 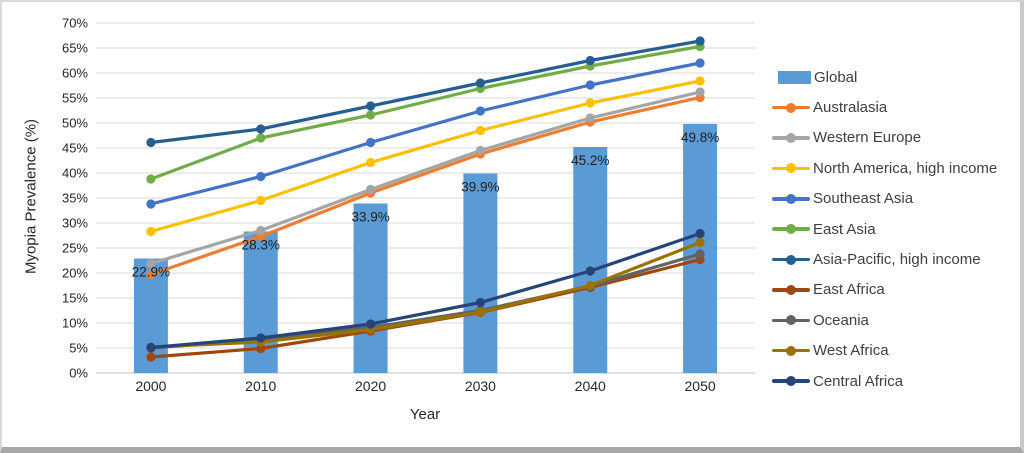 What do you see at coordinates (841, 320) in the screenshot?
I see `legend-label: Oceania` at bounding box center [841, 320].